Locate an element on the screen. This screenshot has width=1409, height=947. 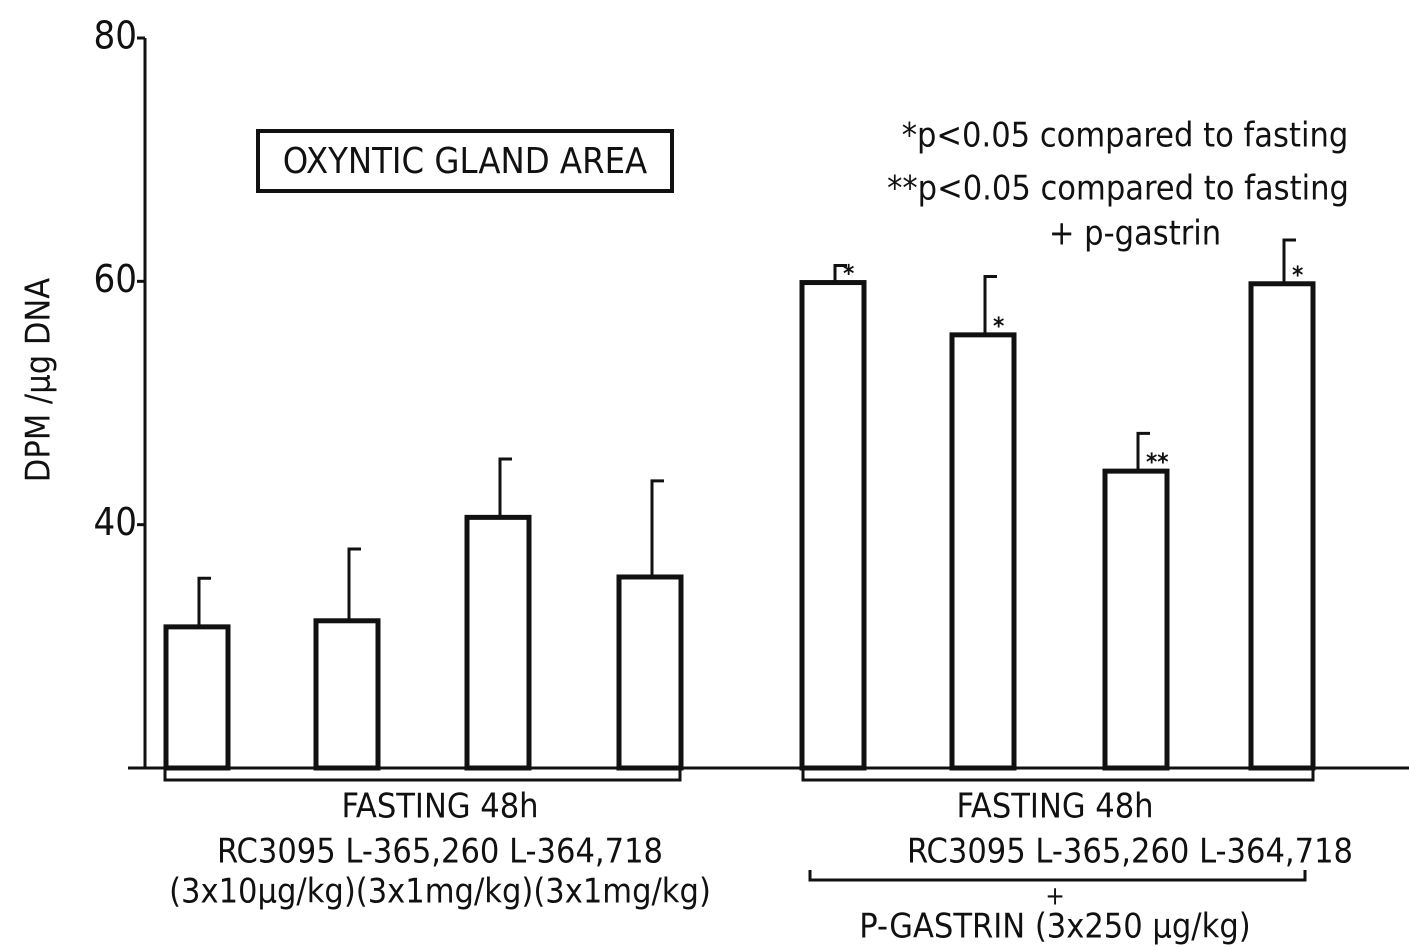
y-tick-label: 80 is located at coordinates (116, 36).